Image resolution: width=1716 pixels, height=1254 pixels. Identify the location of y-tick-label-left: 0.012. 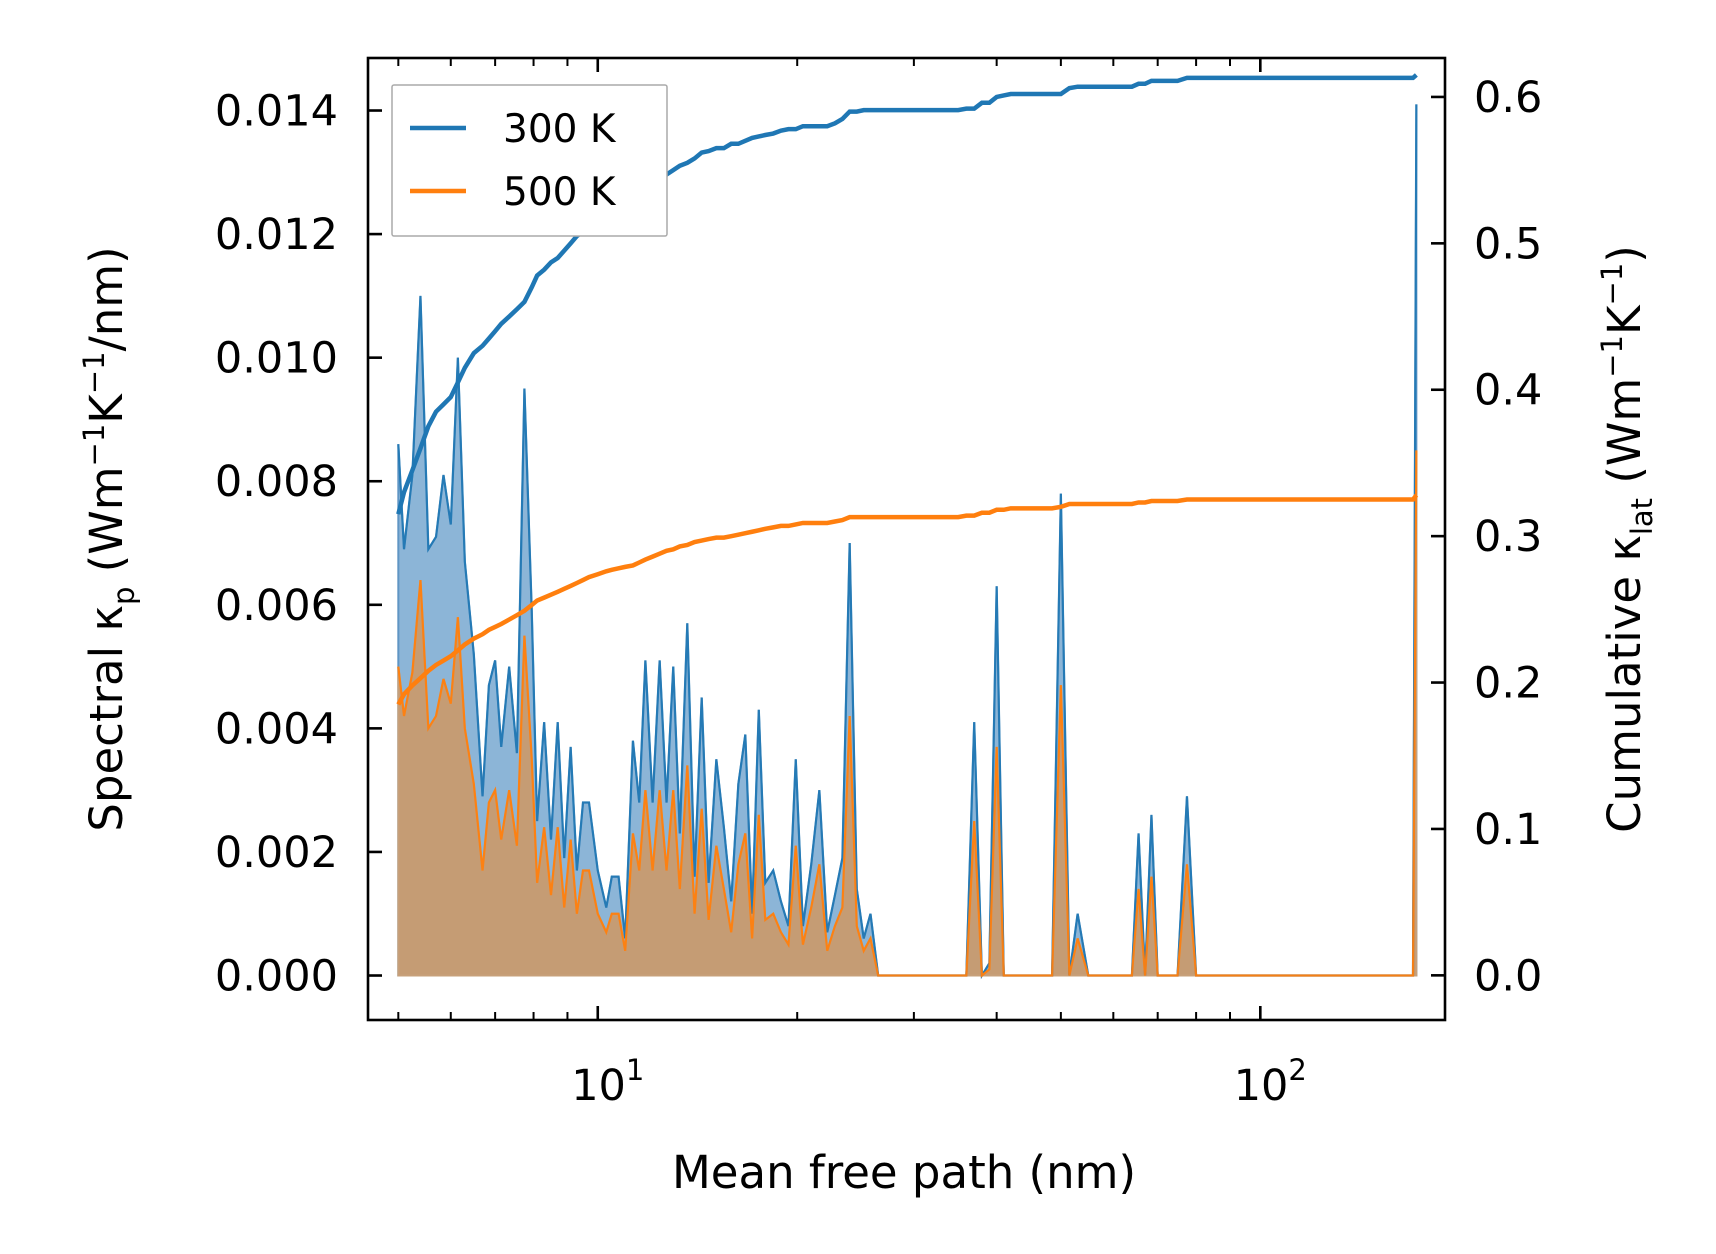
(276, 235).